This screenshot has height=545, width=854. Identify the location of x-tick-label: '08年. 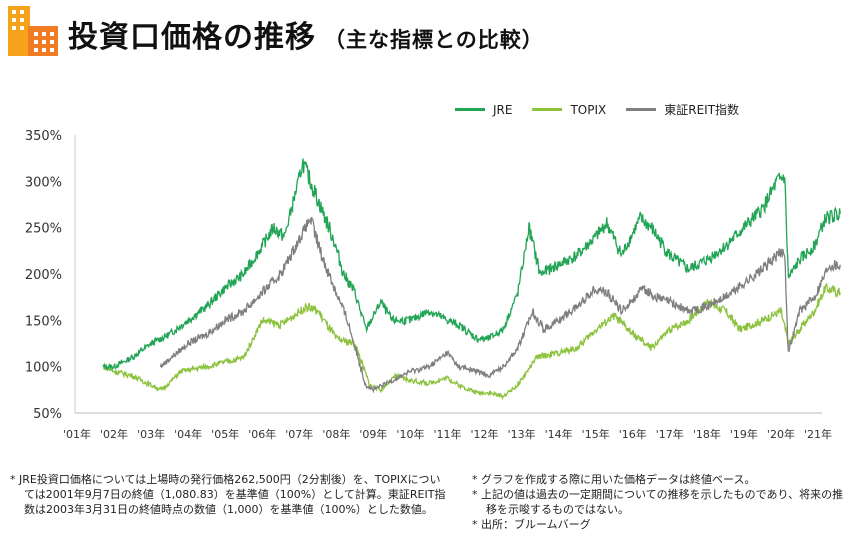
(336, 434).